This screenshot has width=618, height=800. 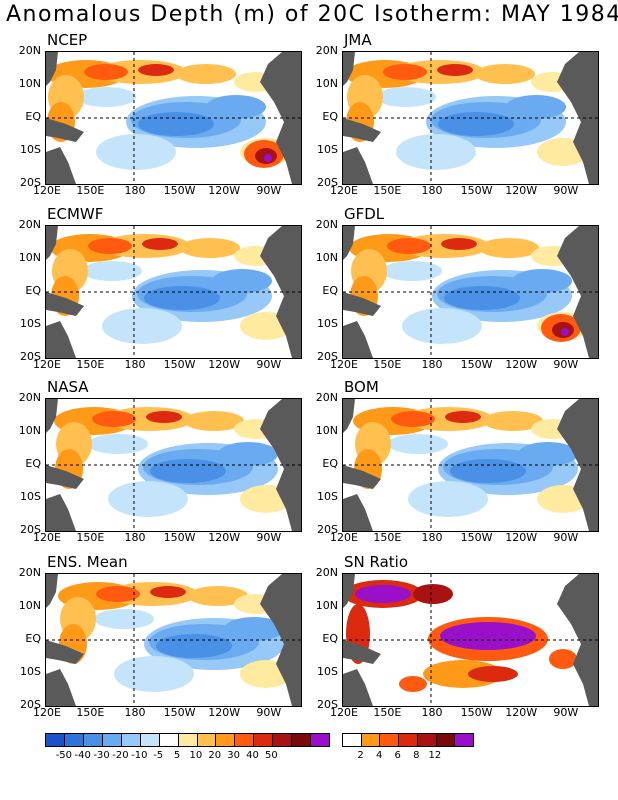 I want to click on colorbar-label: 20, so click(x=215, y=755).